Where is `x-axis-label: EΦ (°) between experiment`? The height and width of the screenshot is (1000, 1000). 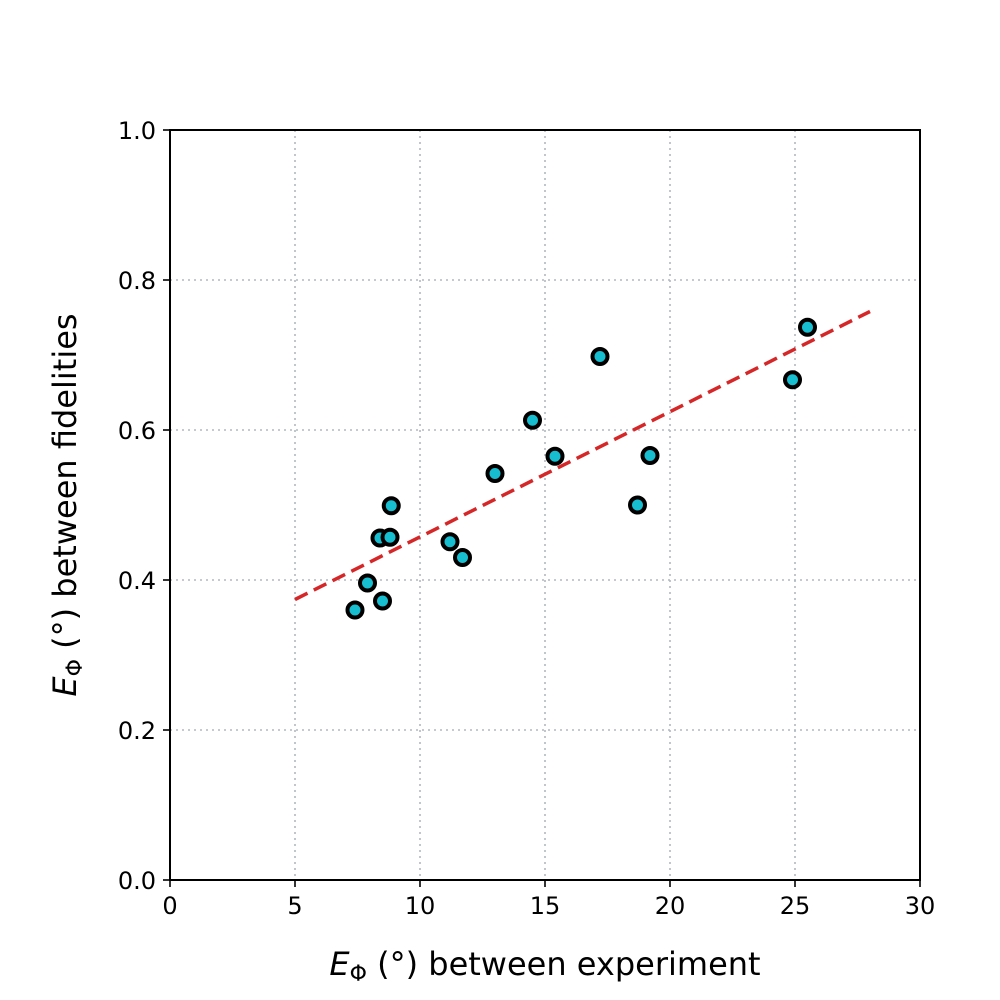 x-axis-label: EΦ (°) between experiment is located at coordinates (544, 966).